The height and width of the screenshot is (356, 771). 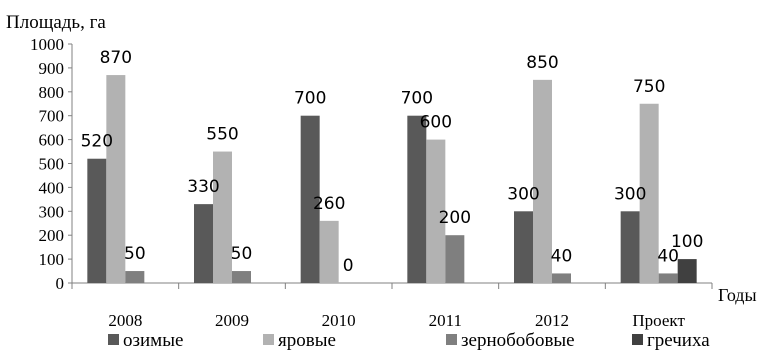 What do you see at coordinates (52, 68) in the screenshot?
I see `y-tick-label: 900` at bounding box center [52, 68].